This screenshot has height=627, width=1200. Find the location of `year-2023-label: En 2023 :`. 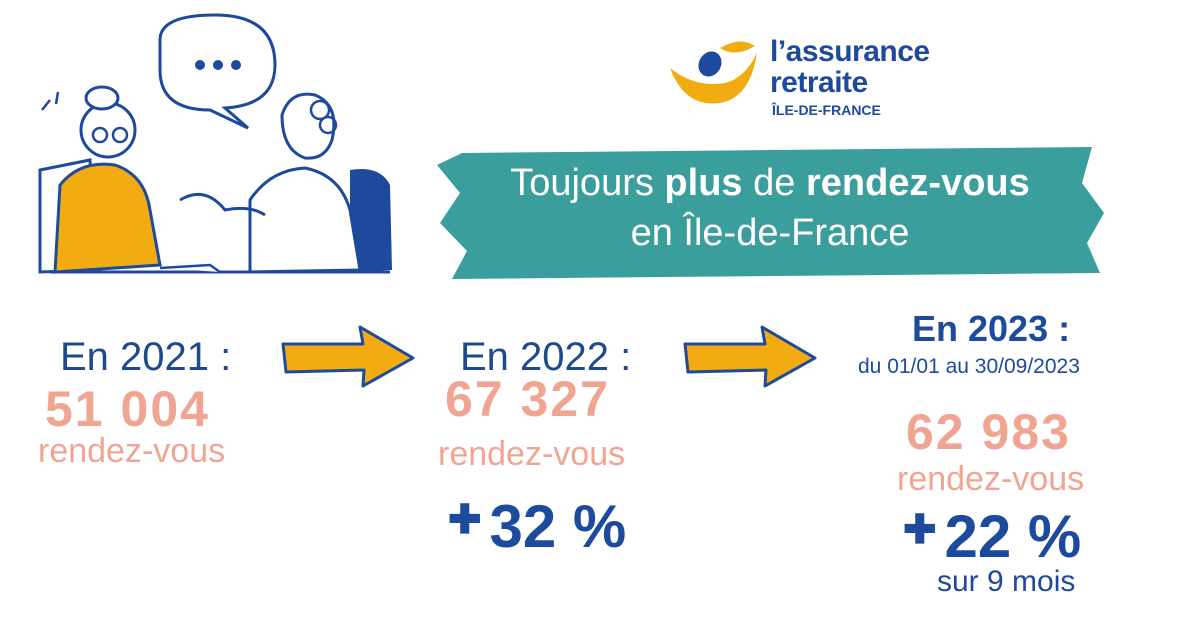

year-2023-label: En 2023 : is located at coordinates (991, 328).